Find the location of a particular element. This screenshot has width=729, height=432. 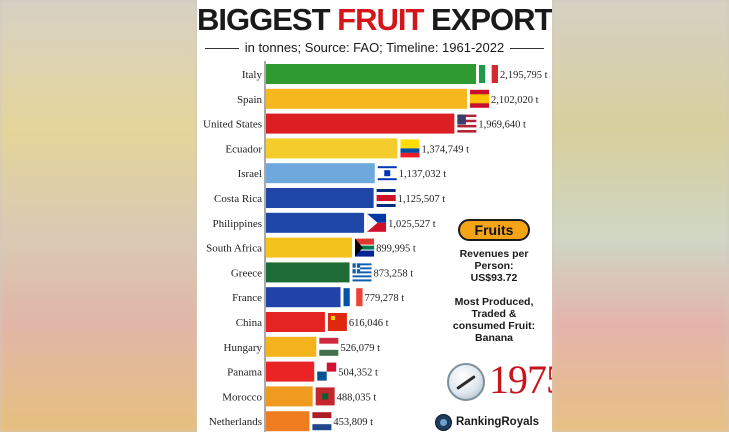

title-highlight: FRUIT is located at coordinates (380, 19).